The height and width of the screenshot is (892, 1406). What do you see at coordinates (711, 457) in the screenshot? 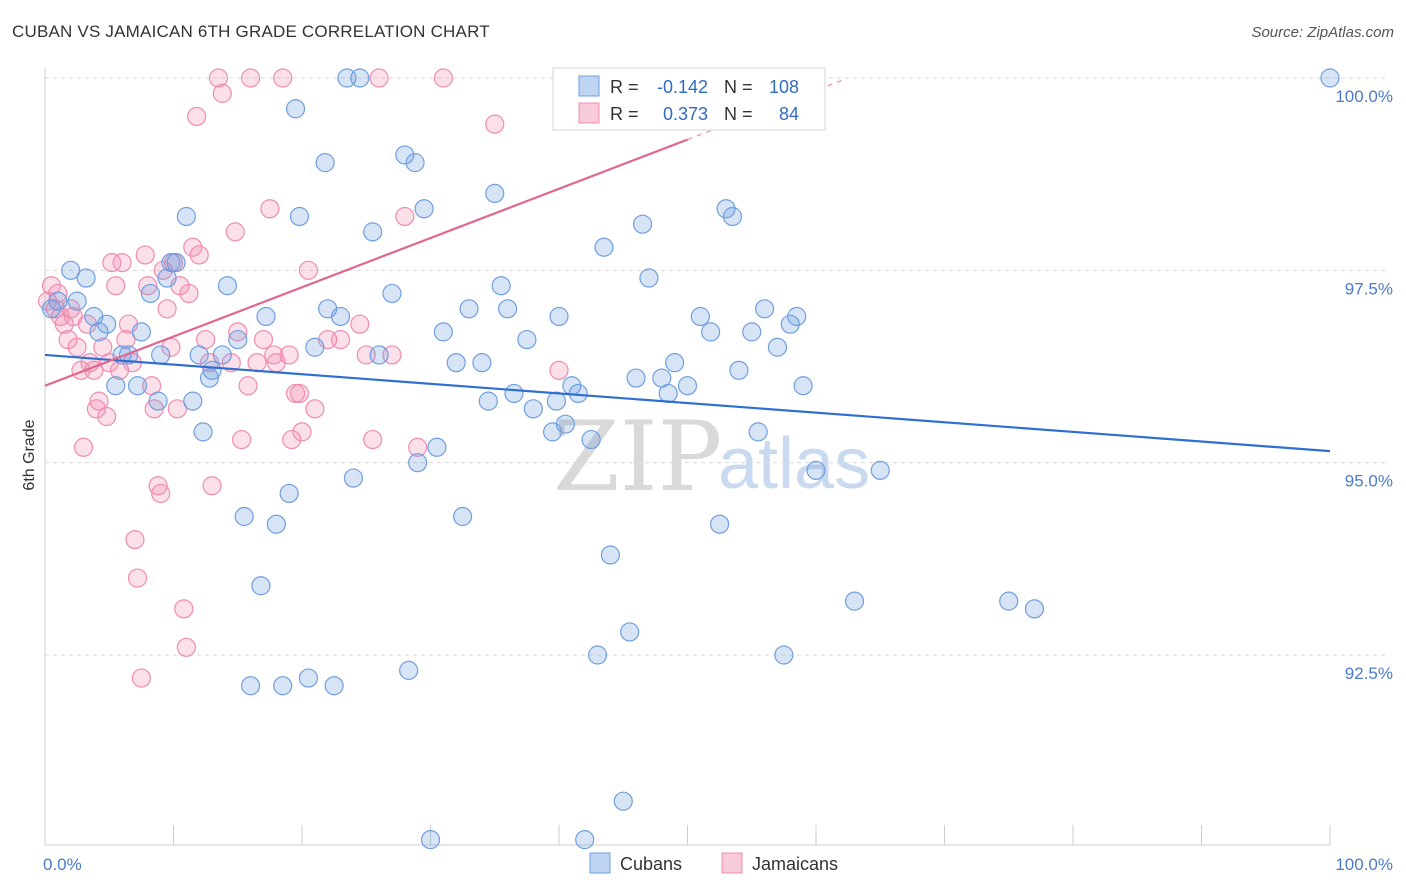
I see `watermark: ZIP atlas` at bounding box center [711, 457].